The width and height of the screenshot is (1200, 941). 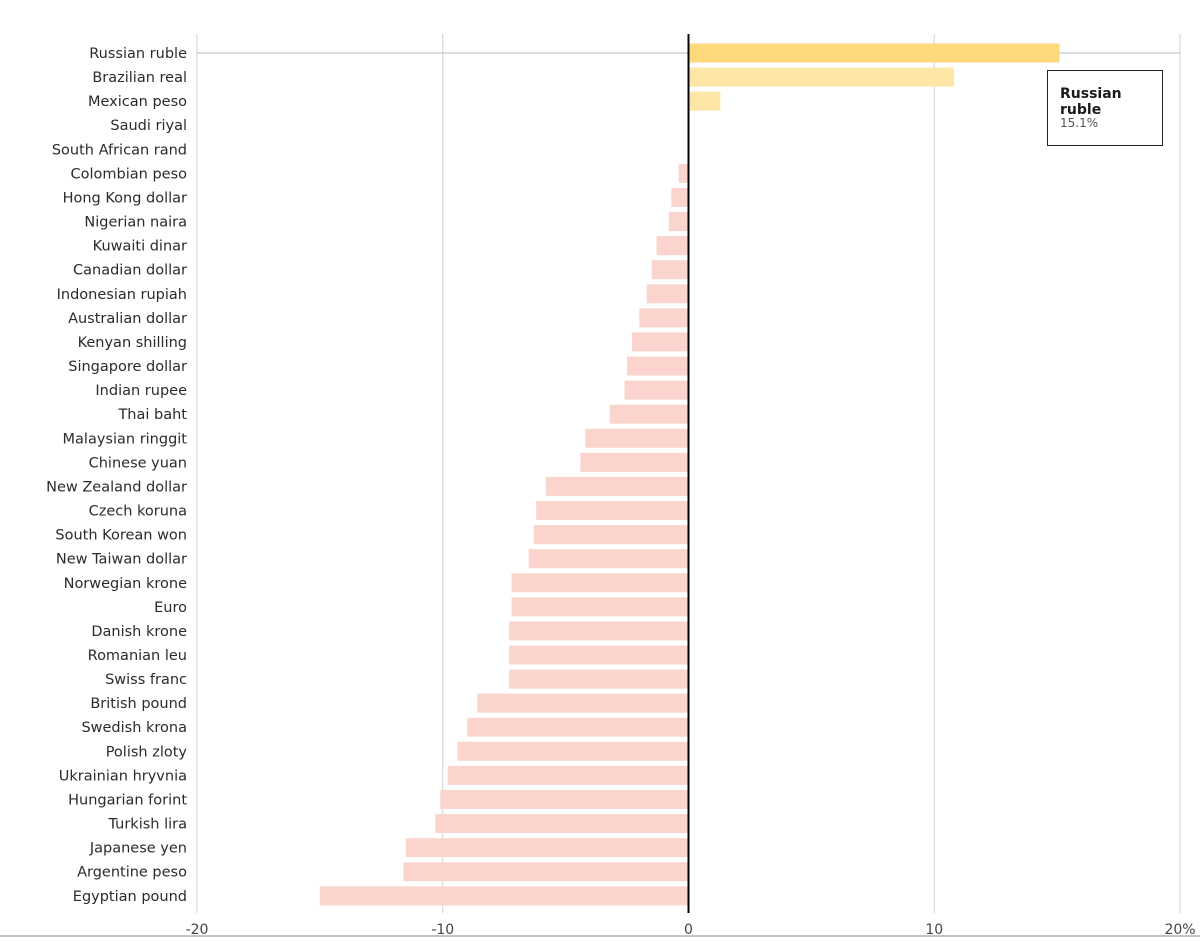 What do you see at coordinates (129, 174) in the screenshot?
I see `category-label: Colombian peso` at bounding box center [129, 174].